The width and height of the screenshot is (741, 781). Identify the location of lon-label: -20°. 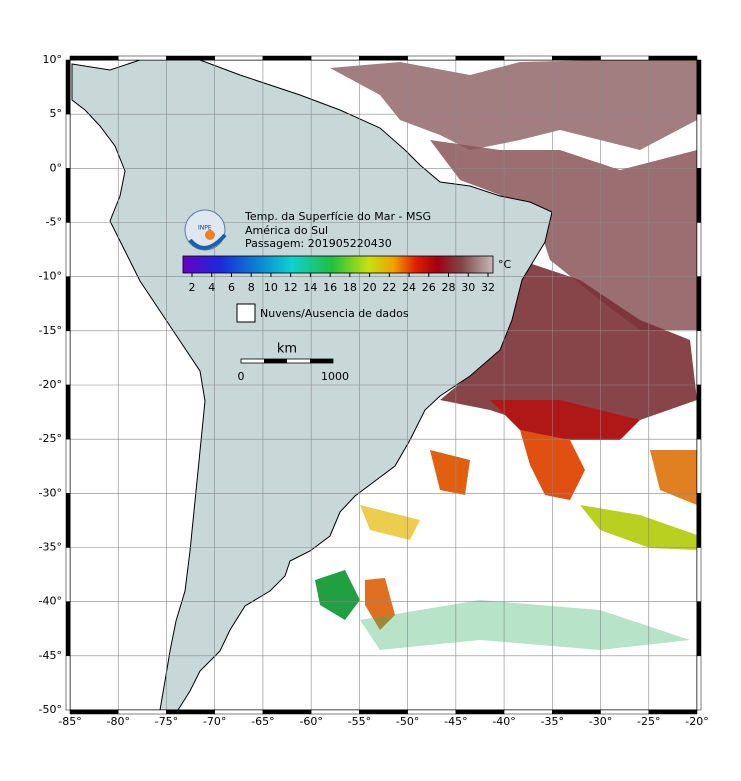
(696, 721).